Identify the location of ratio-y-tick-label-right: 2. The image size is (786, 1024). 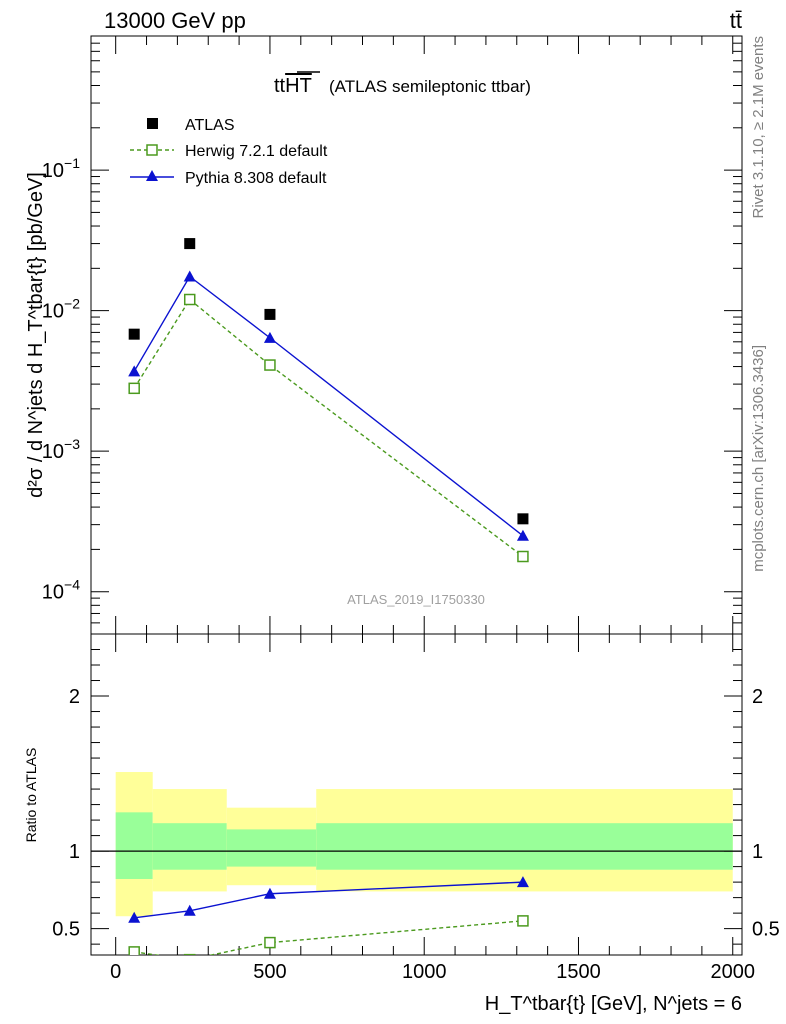
(757, 697).